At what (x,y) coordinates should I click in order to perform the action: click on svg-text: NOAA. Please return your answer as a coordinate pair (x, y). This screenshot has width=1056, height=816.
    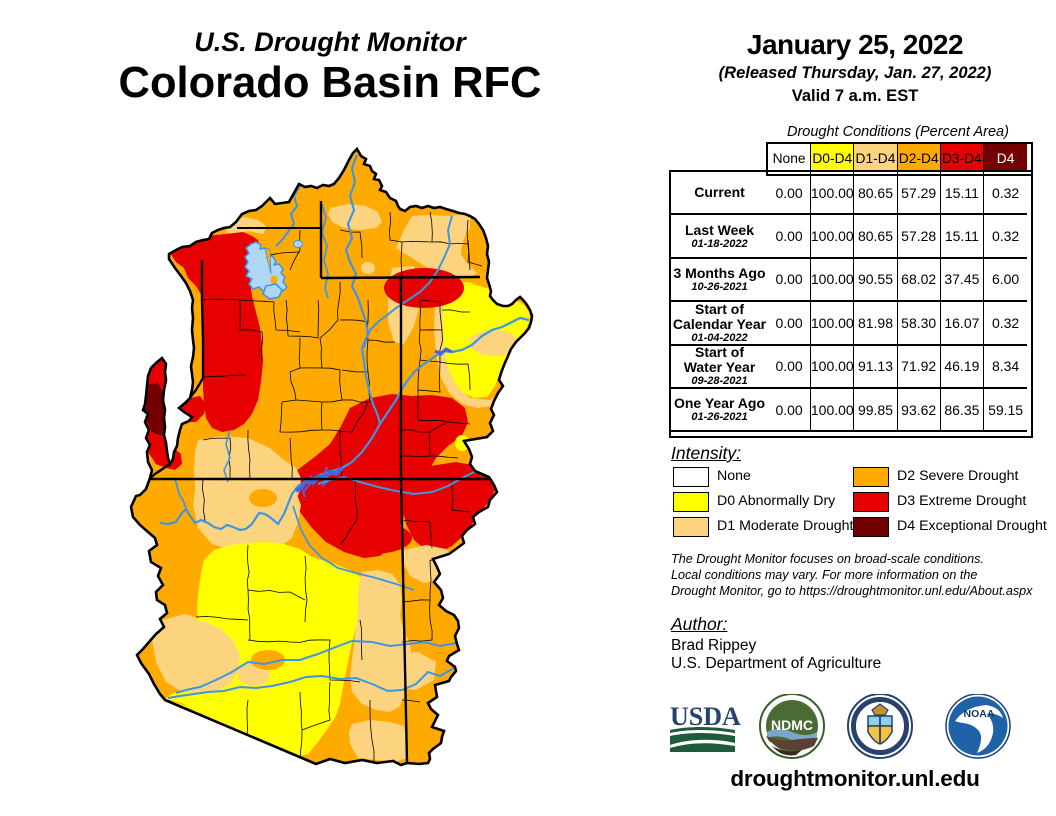
    Looking at the image, I should click on (979, 714).